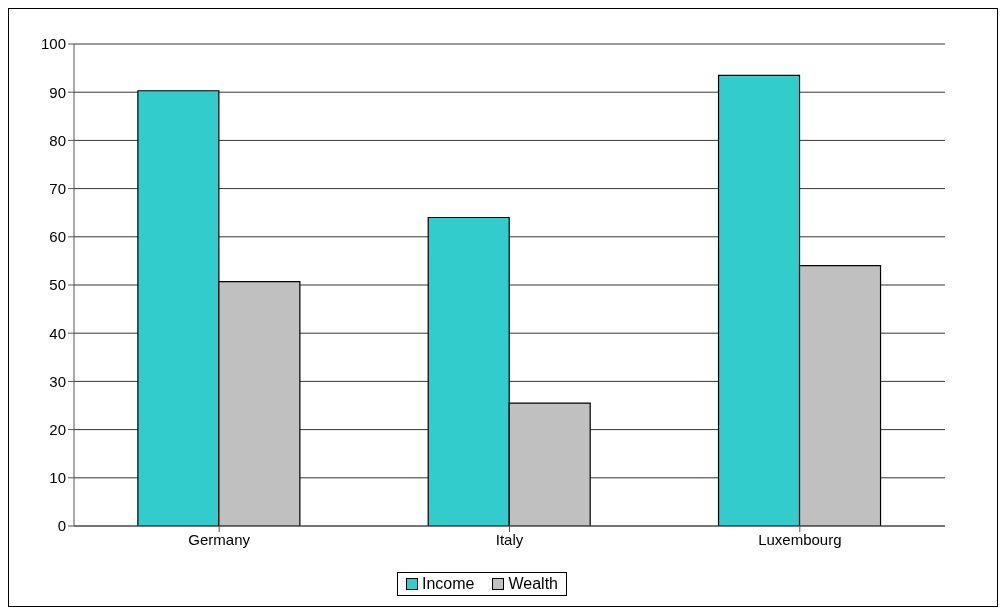 The width and height of the screenshot is (1006, 615). Describe the element at coordinates (57, 140) in the screenshot. I see `y-tick-label: 80` at that location.